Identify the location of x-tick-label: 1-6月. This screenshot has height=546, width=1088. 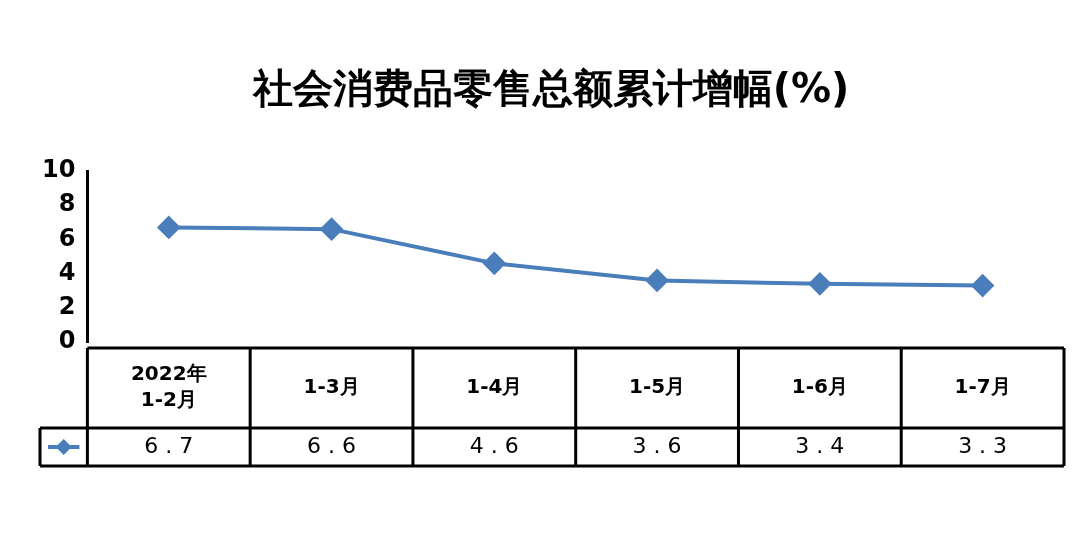
(819, 386).